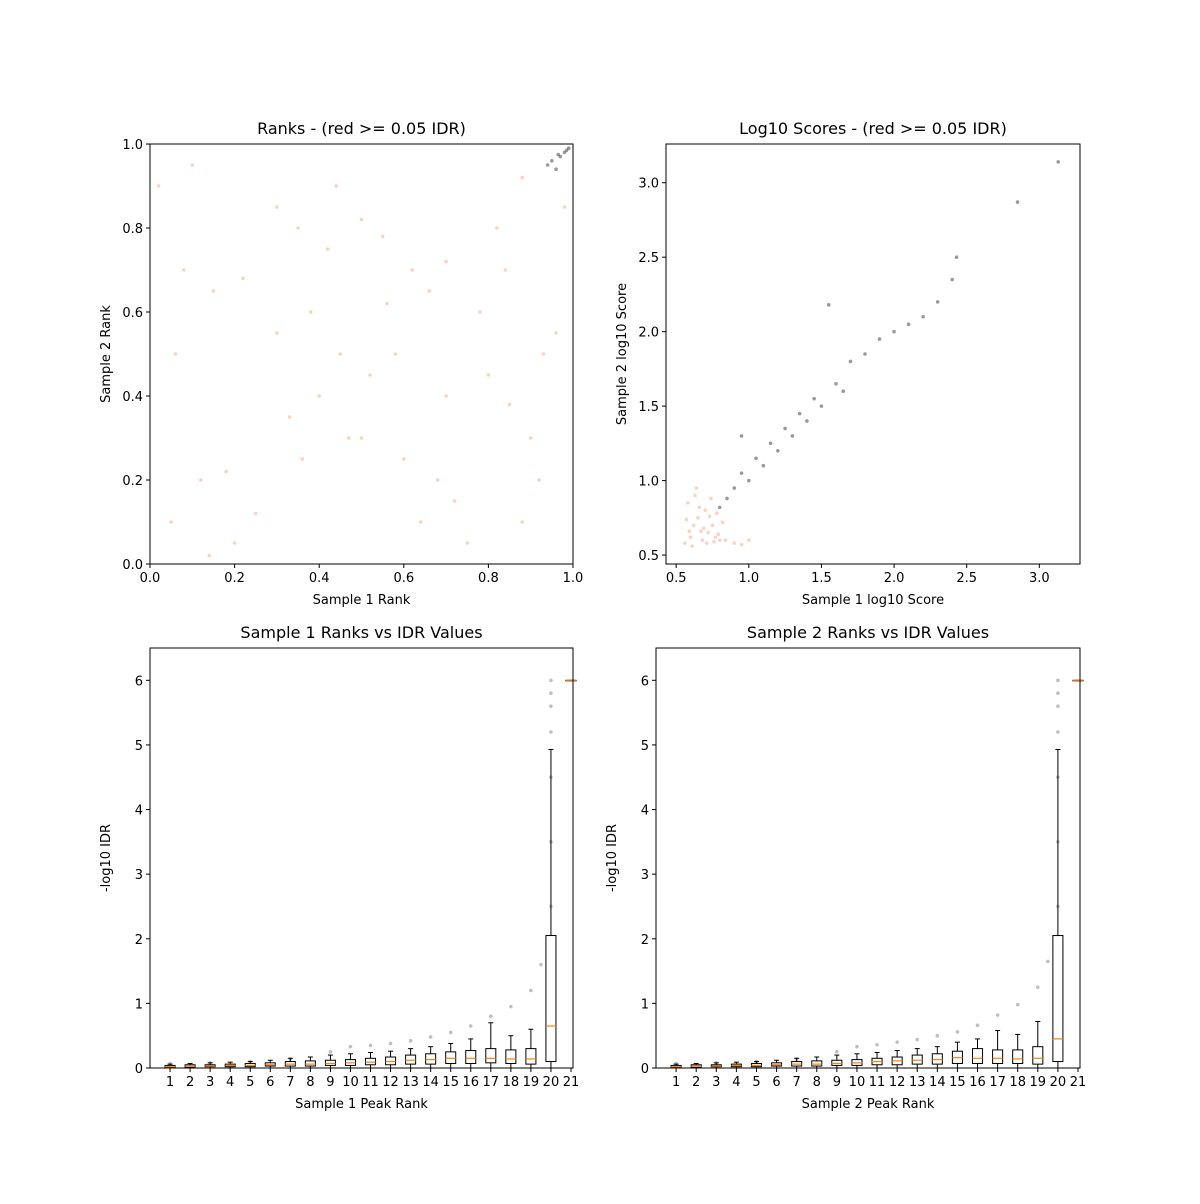 Image resolution: width=1200 pixels, height=1204 pixels. I want to click on y-tick-label: 5, so click(645, 746).